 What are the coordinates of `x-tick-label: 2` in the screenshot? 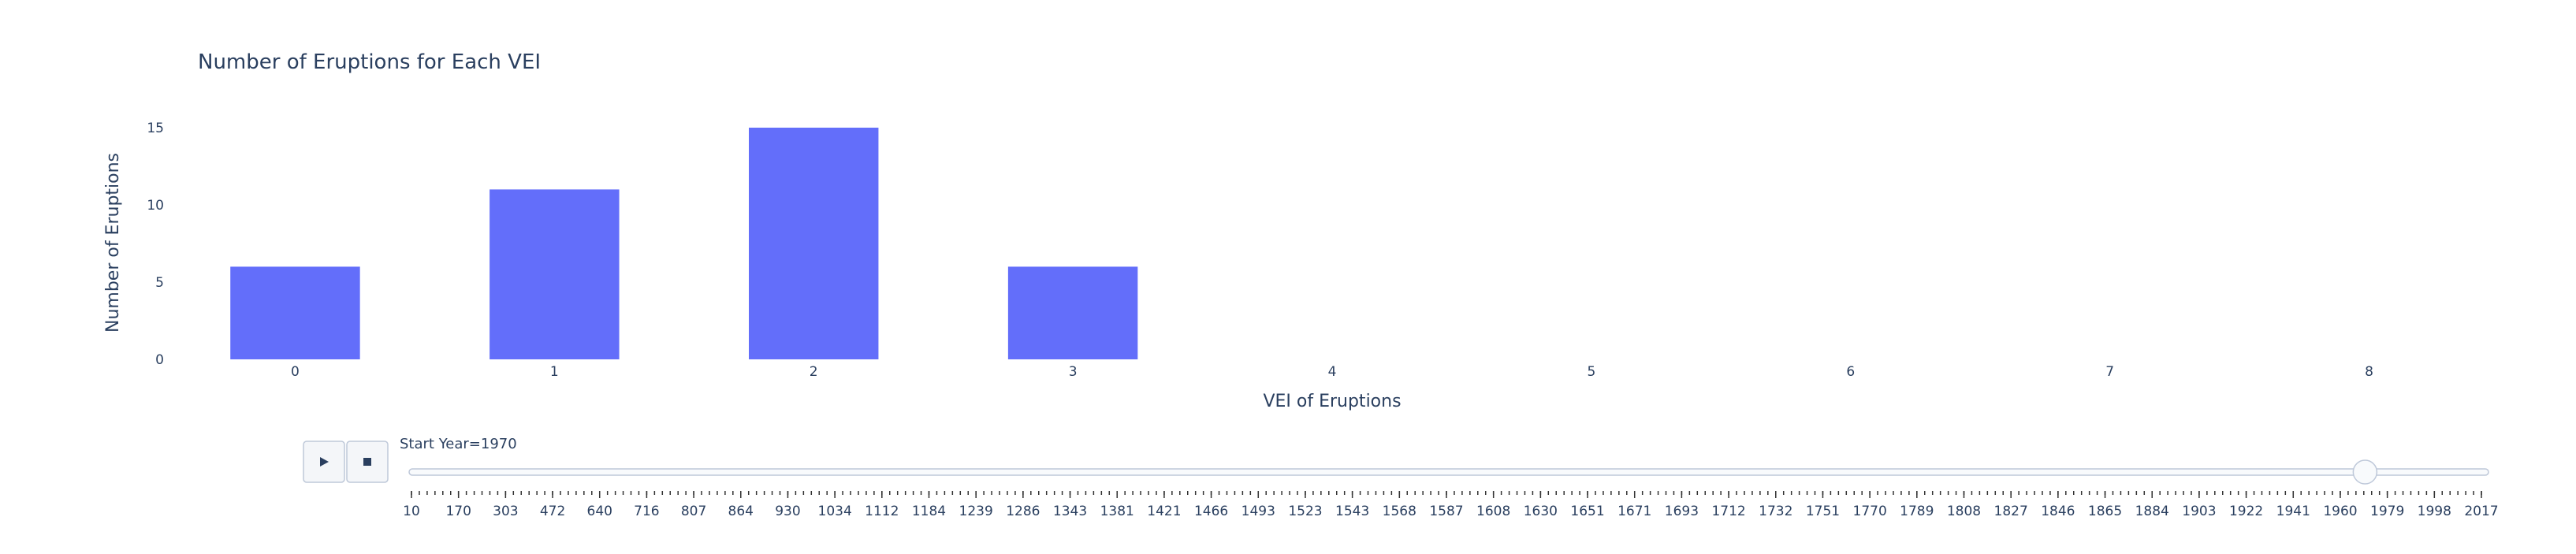 It's located at (814, 372).